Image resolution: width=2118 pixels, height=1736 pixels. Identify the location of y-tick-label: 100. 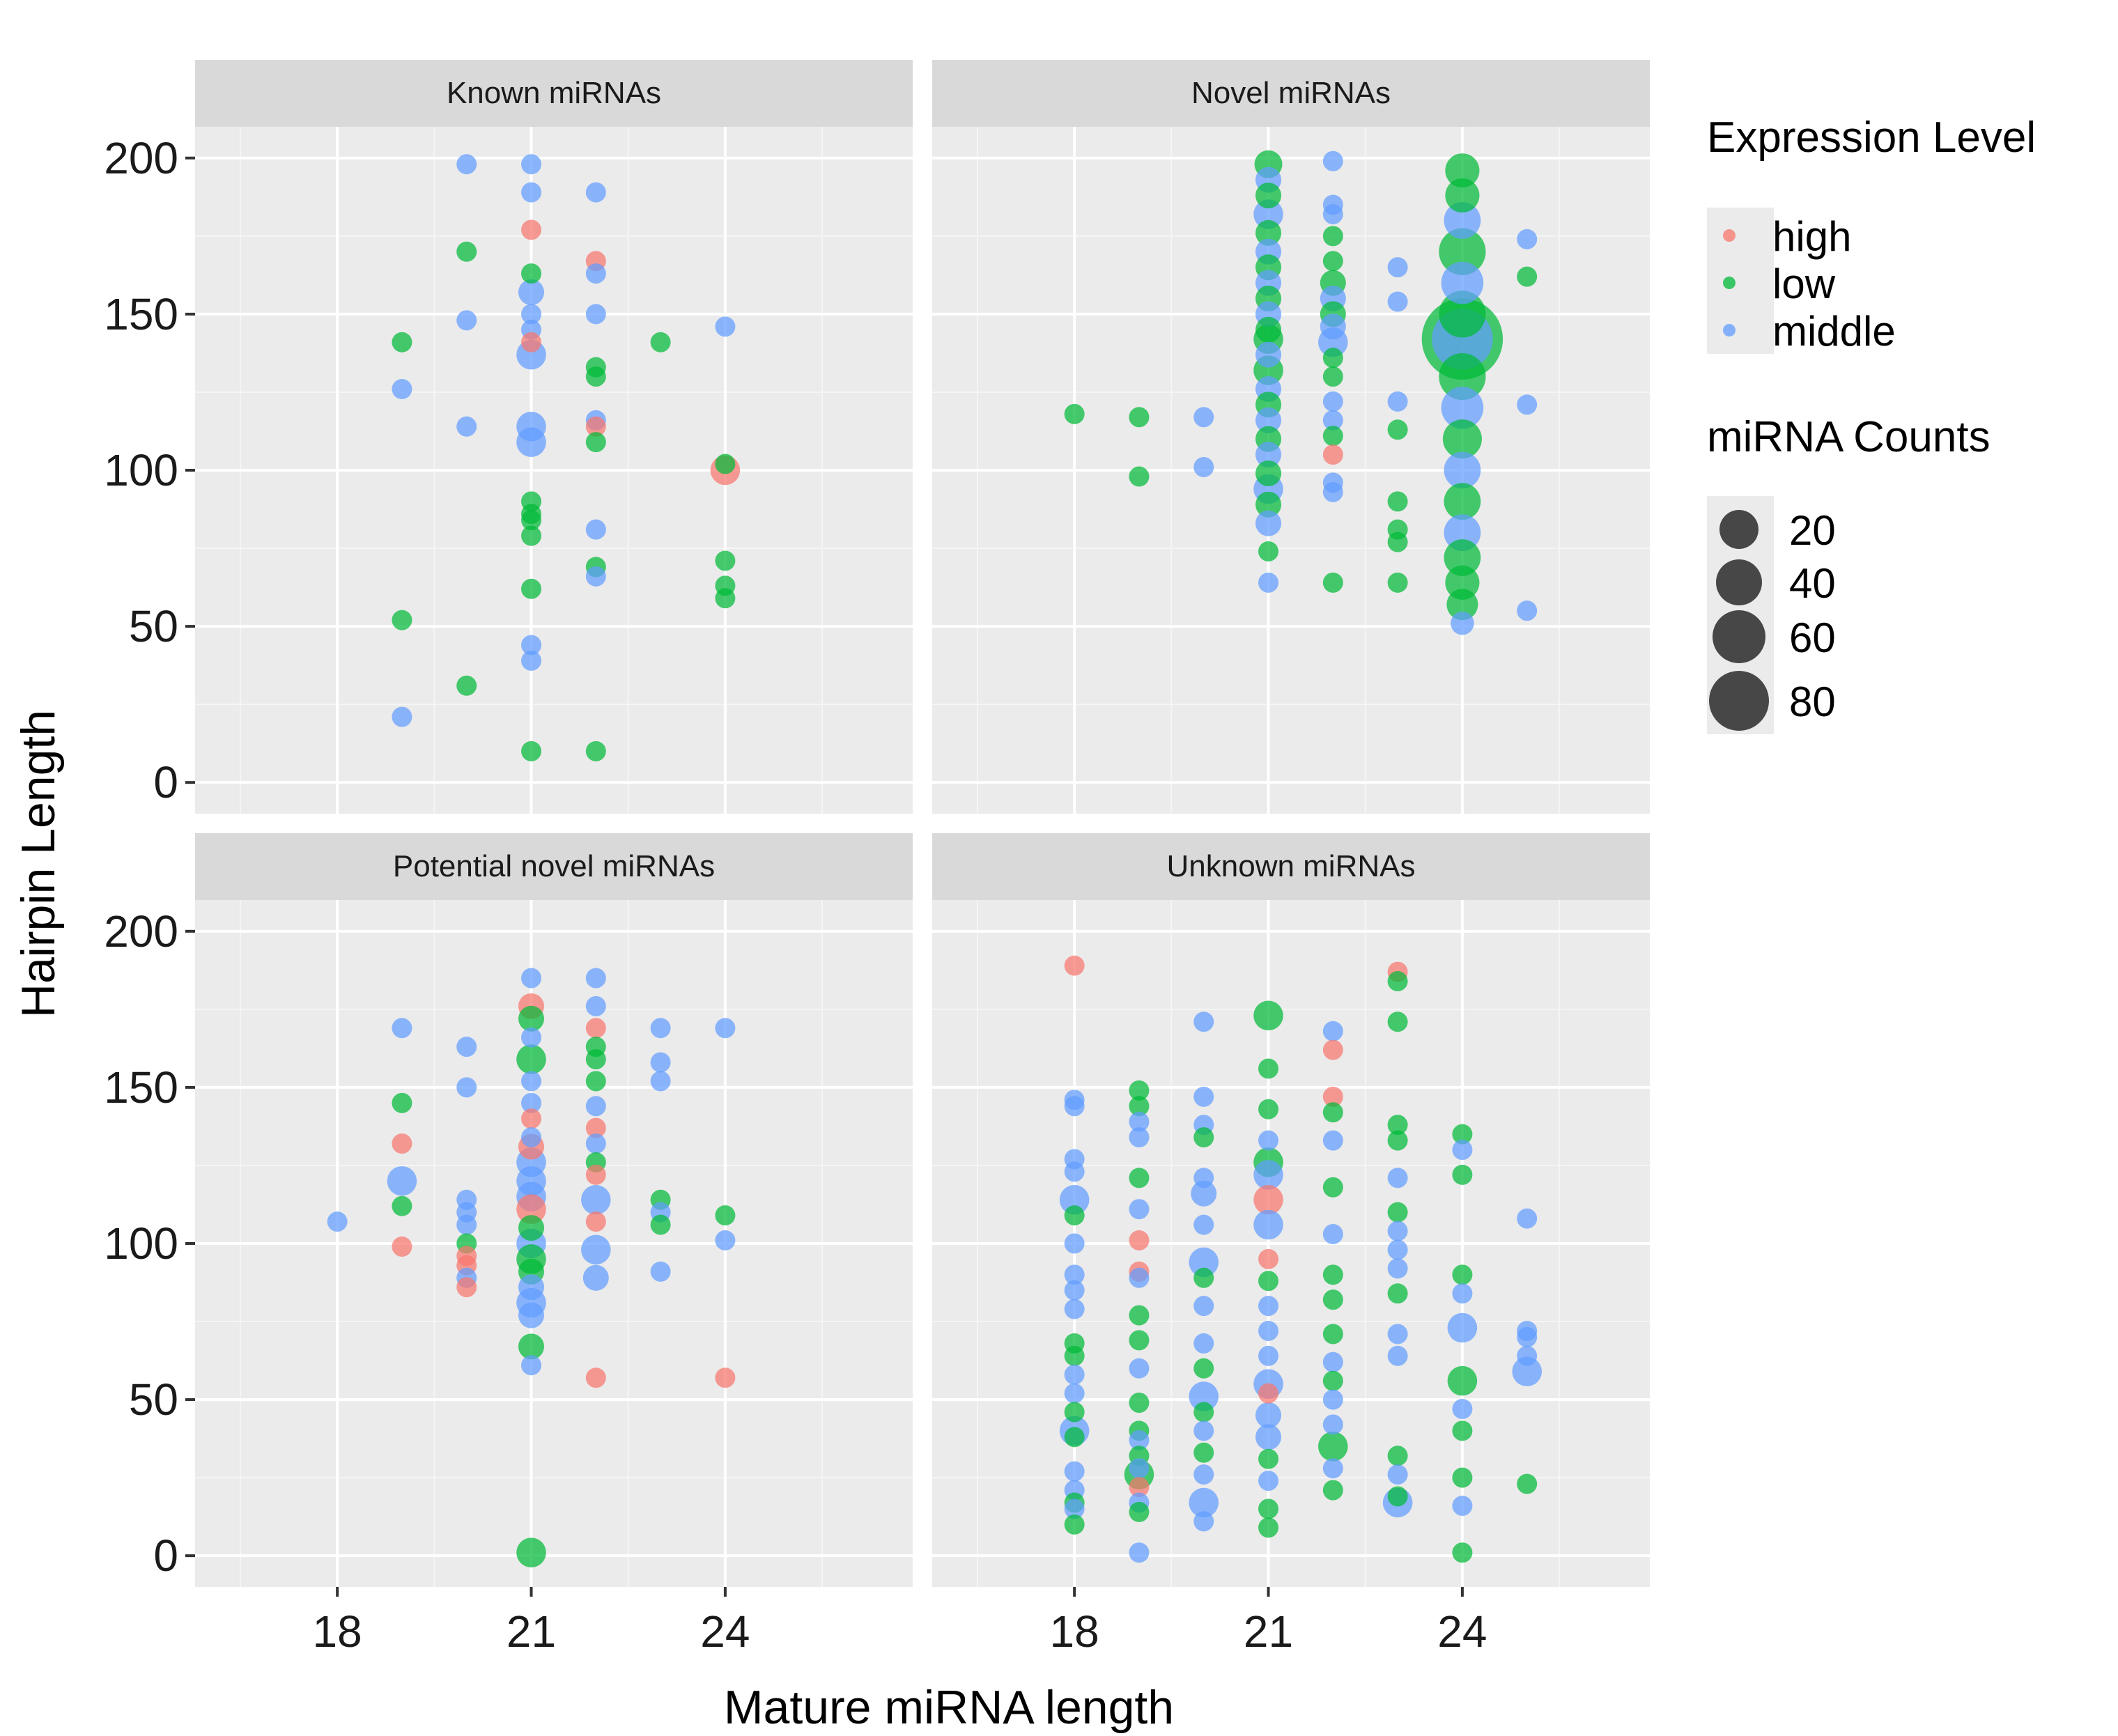
(141, 470).